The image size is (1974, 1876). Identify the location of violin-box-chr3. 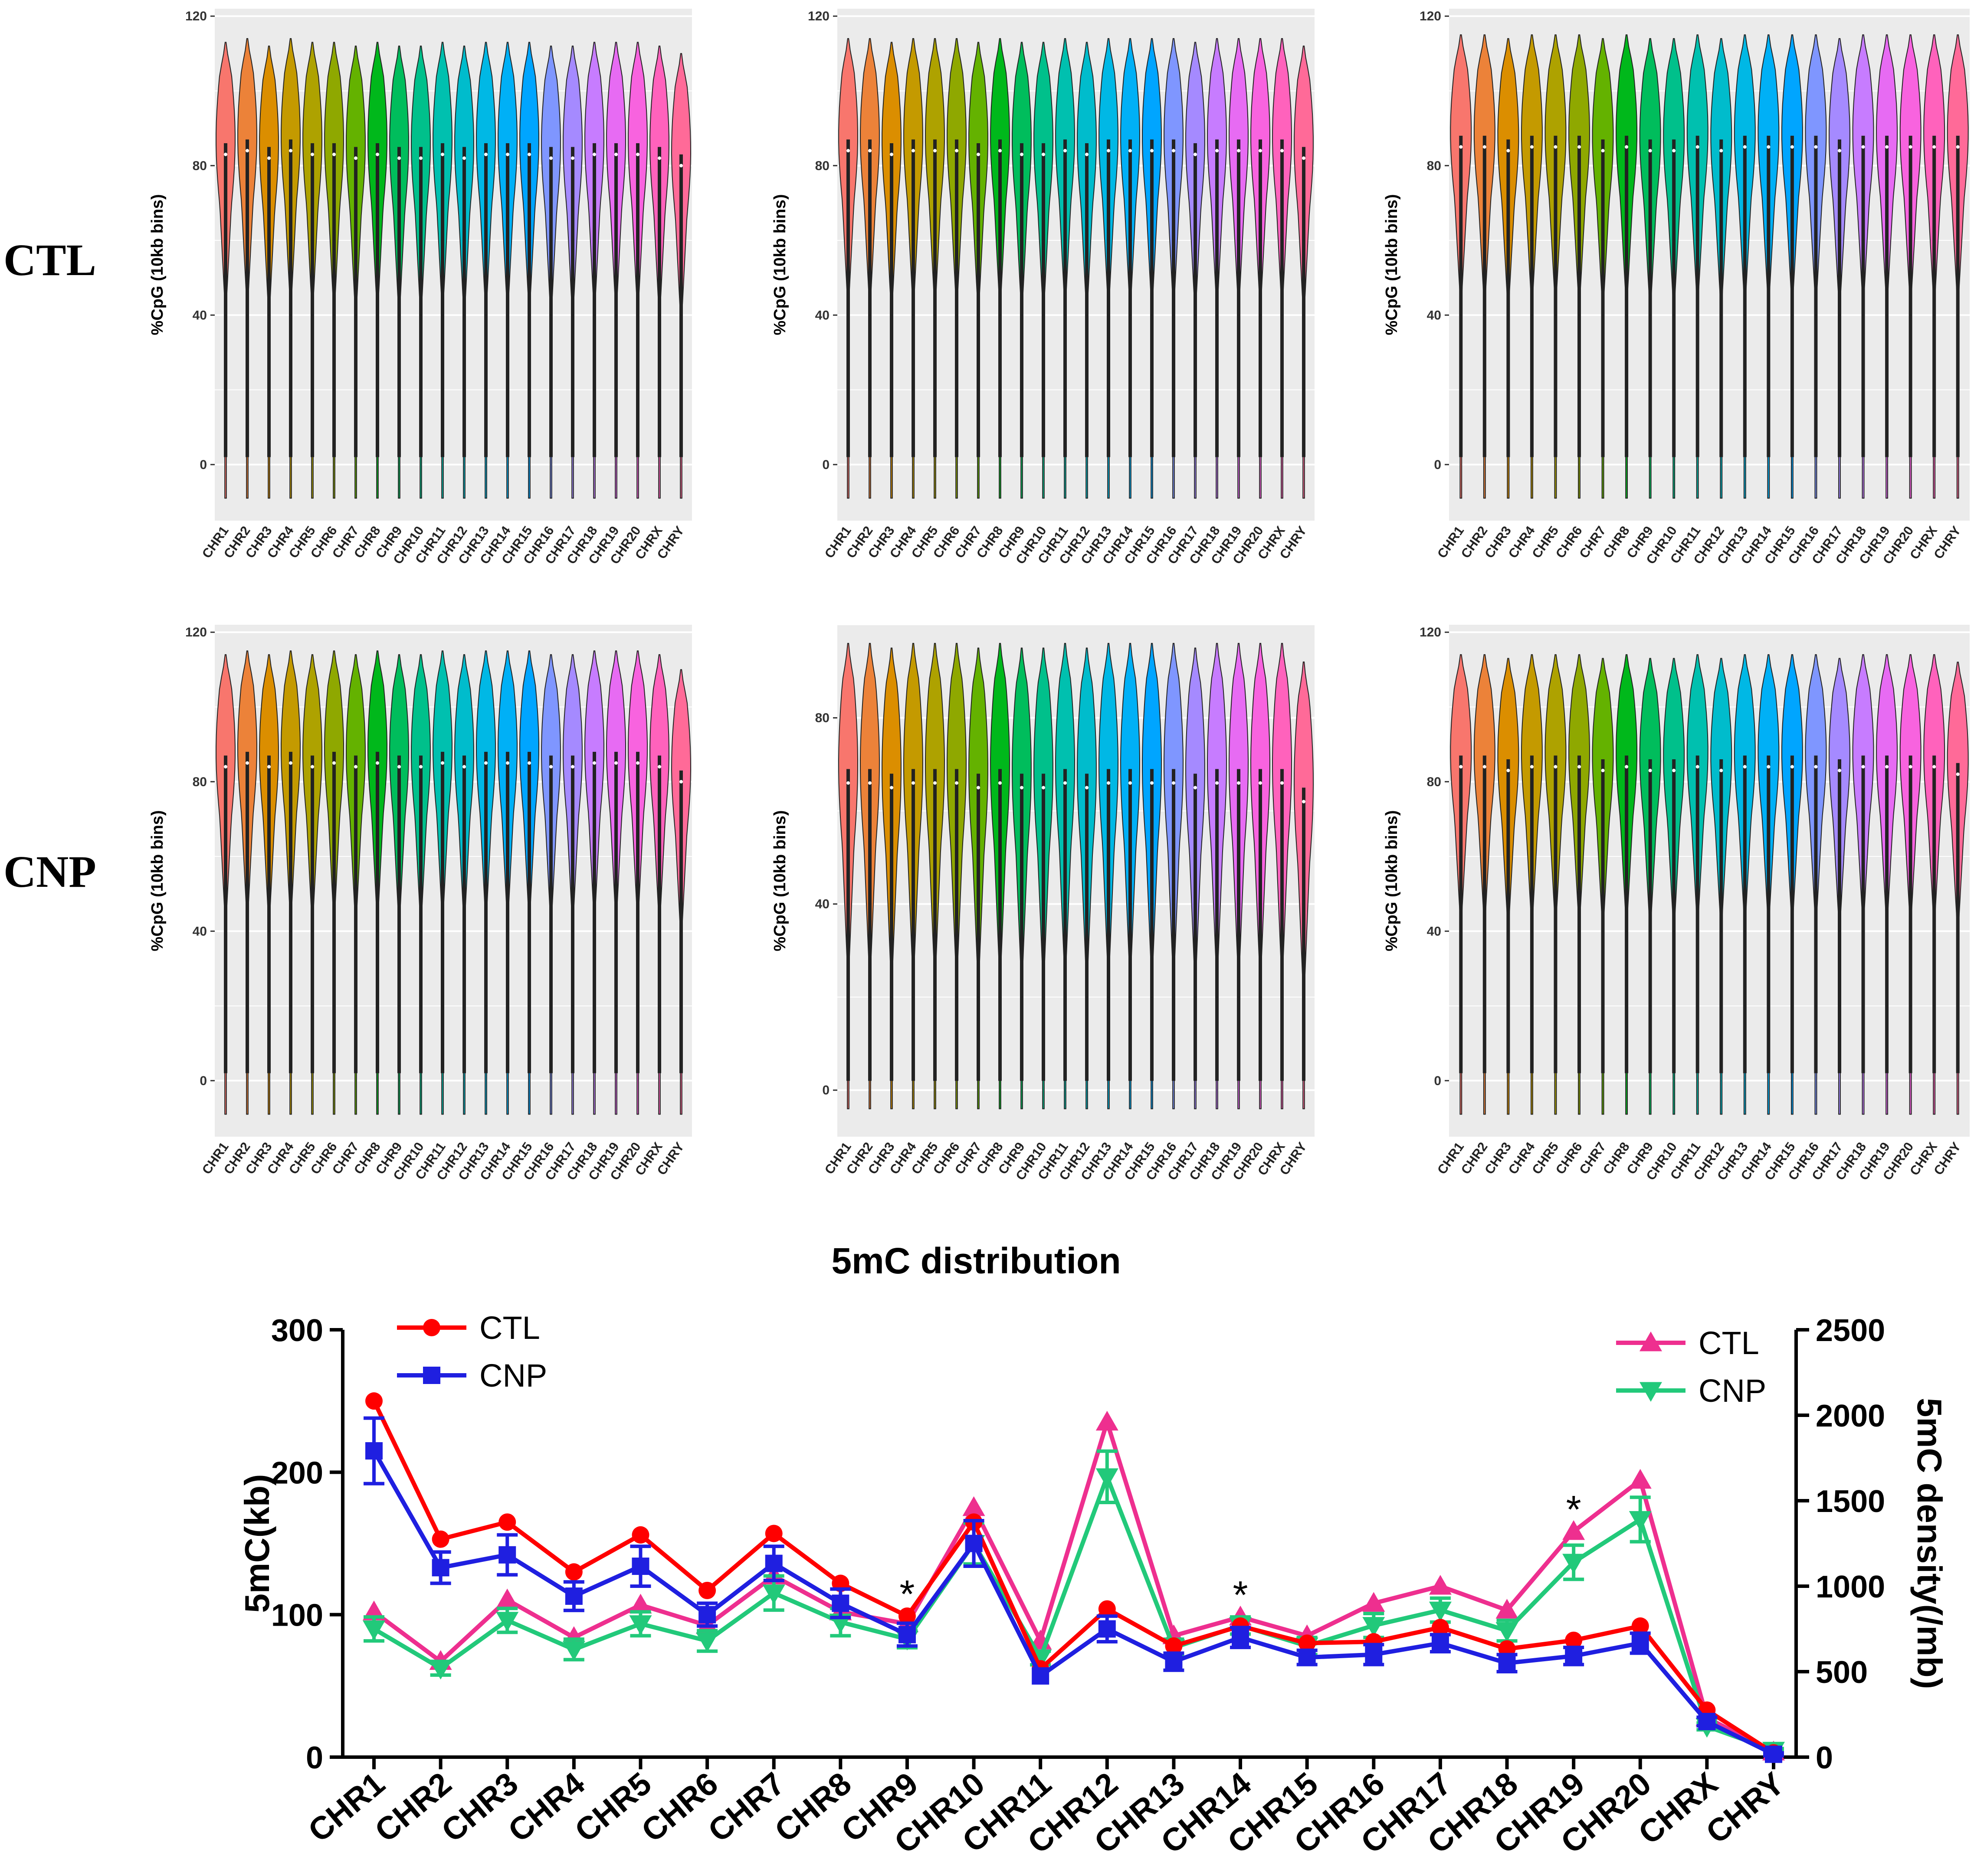
(891, 300).